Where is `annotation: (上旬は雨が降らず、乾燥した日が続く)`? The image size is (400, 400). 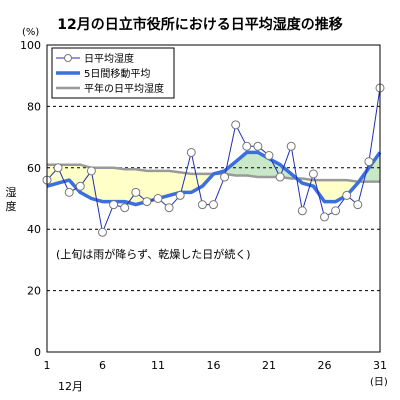
annotation: (上旬は雨が降らず、乾燥した日が続く) is located at coordinates (153, 254).